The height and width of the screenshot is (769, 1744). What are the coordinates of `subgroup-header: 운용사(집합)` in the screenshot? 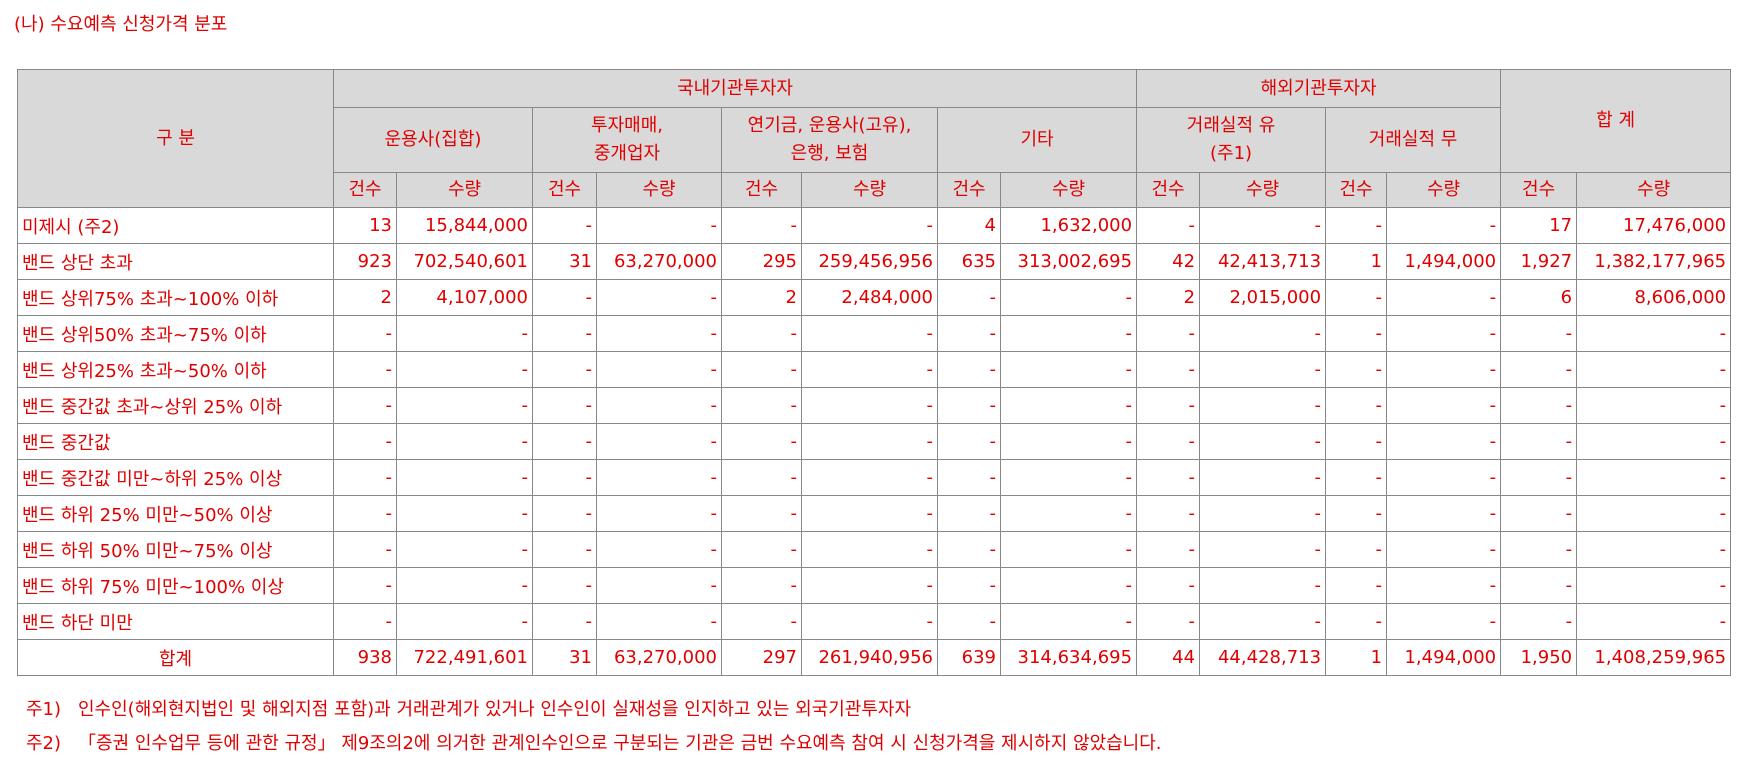 It's located at (433, 140).